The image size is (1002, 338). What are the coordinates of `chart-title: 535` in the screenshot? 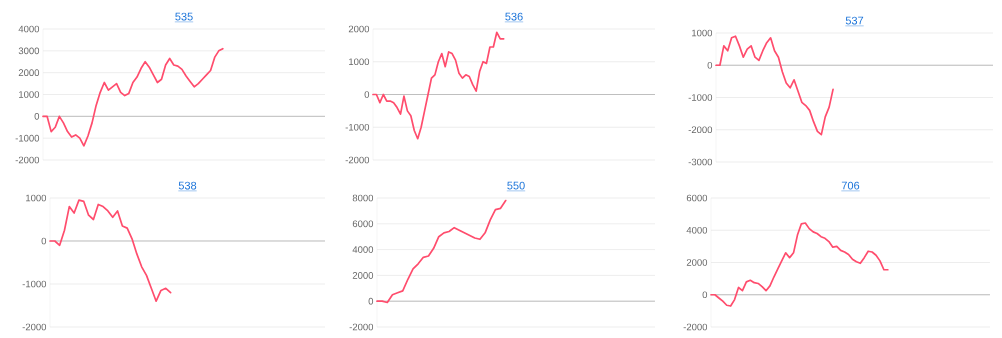 It's located at (184, 16).